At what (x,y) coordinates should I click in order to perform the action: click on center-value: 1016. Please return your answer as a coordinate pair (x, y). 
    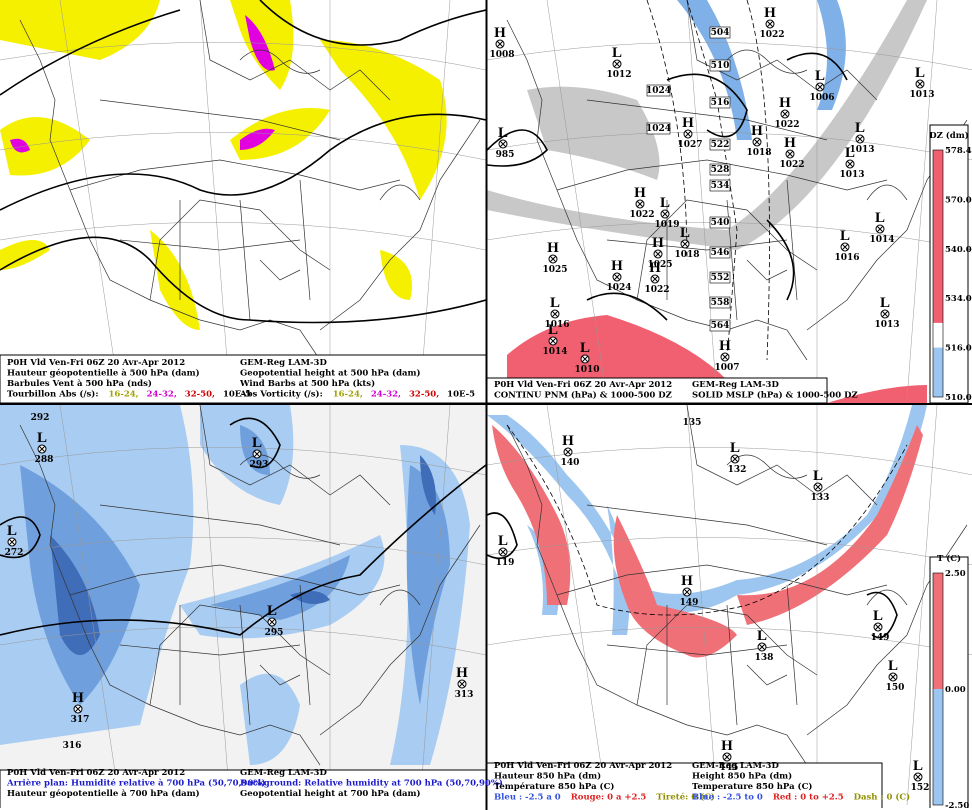
    Looking at the image, I should click on (846, 258).